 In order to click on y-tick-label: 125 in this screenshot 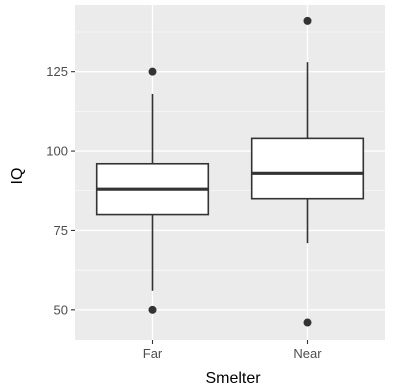, I will do `click(57, 71)`.